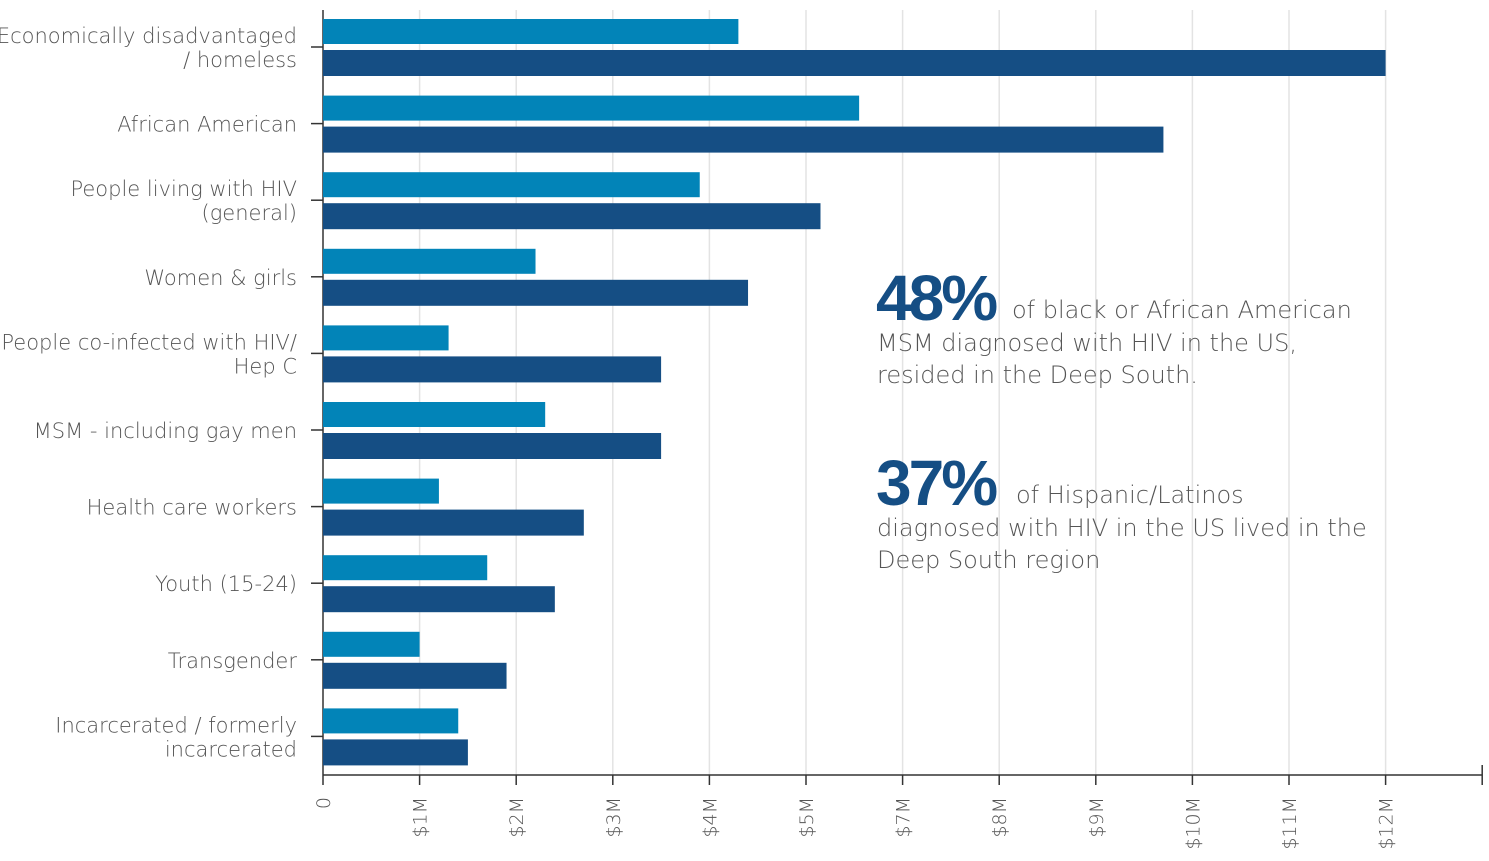 The height and width of the screenshot is (861, 1489). What do you see at coordinates (807, 817) in the screenshot?
I see `x-tick-label: $5M` at bounding box center [807, 817].